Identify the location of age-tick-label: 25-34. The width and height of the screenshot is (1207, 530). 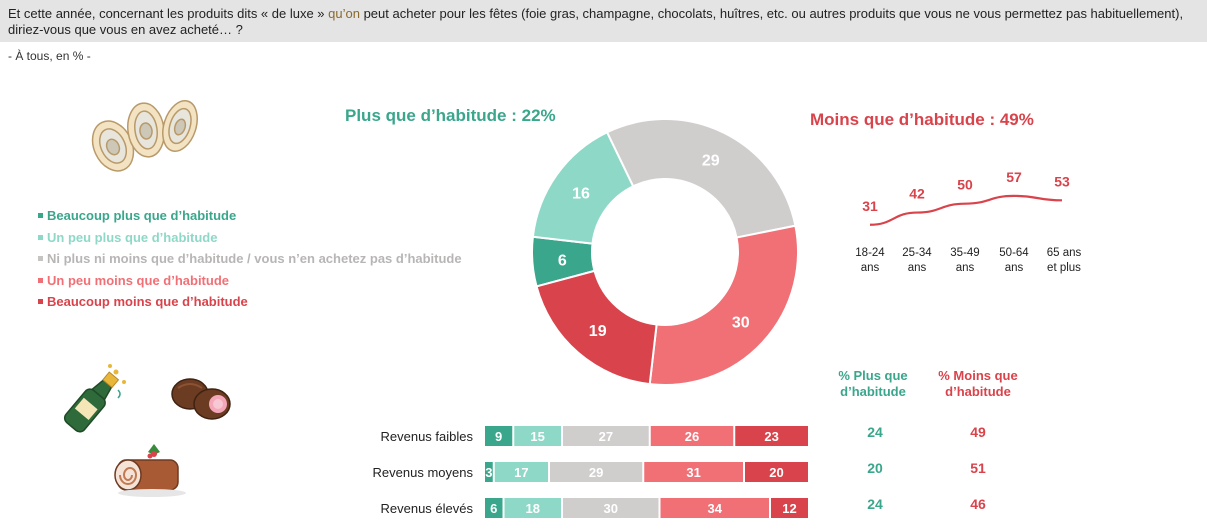
(917, 253).